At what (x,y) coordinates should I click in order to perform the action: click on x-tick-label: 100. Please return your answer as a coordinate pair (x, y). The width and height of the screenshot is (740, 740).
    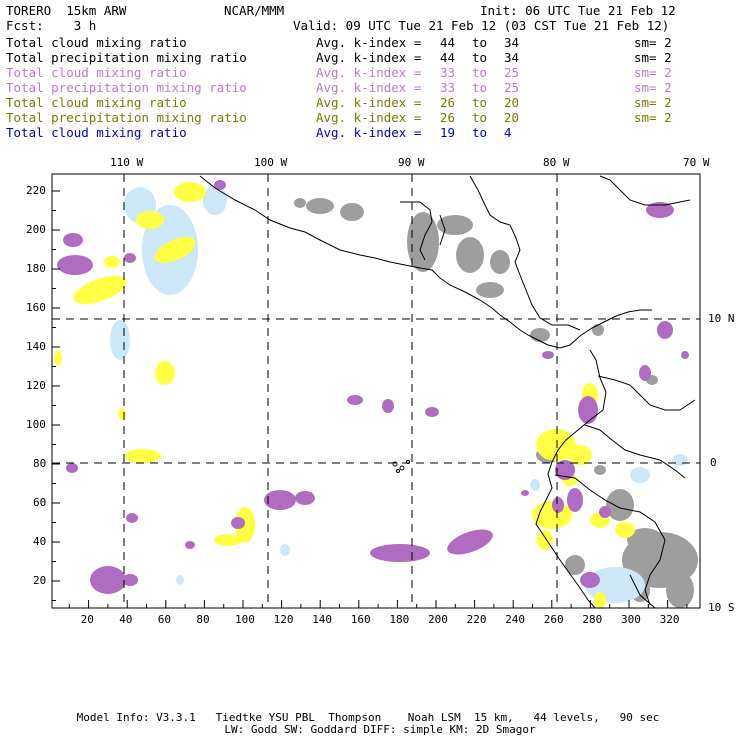
    Looking at the image, I should click on (245, 619).